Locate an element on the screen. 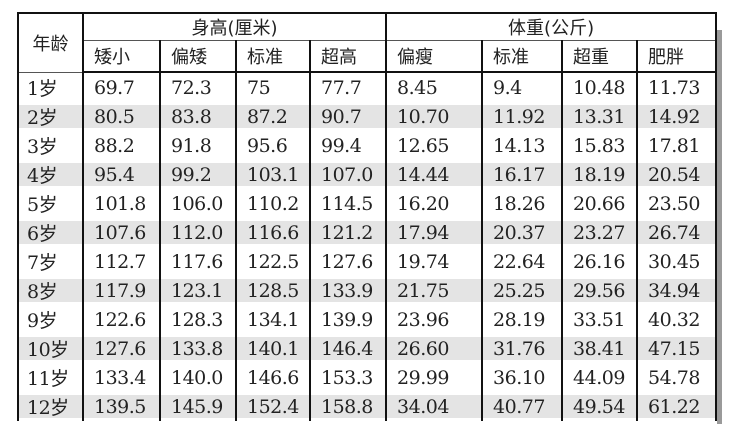 The image size is (732, 424). value-cell: 153.3 is located at coordinates (348, 377).